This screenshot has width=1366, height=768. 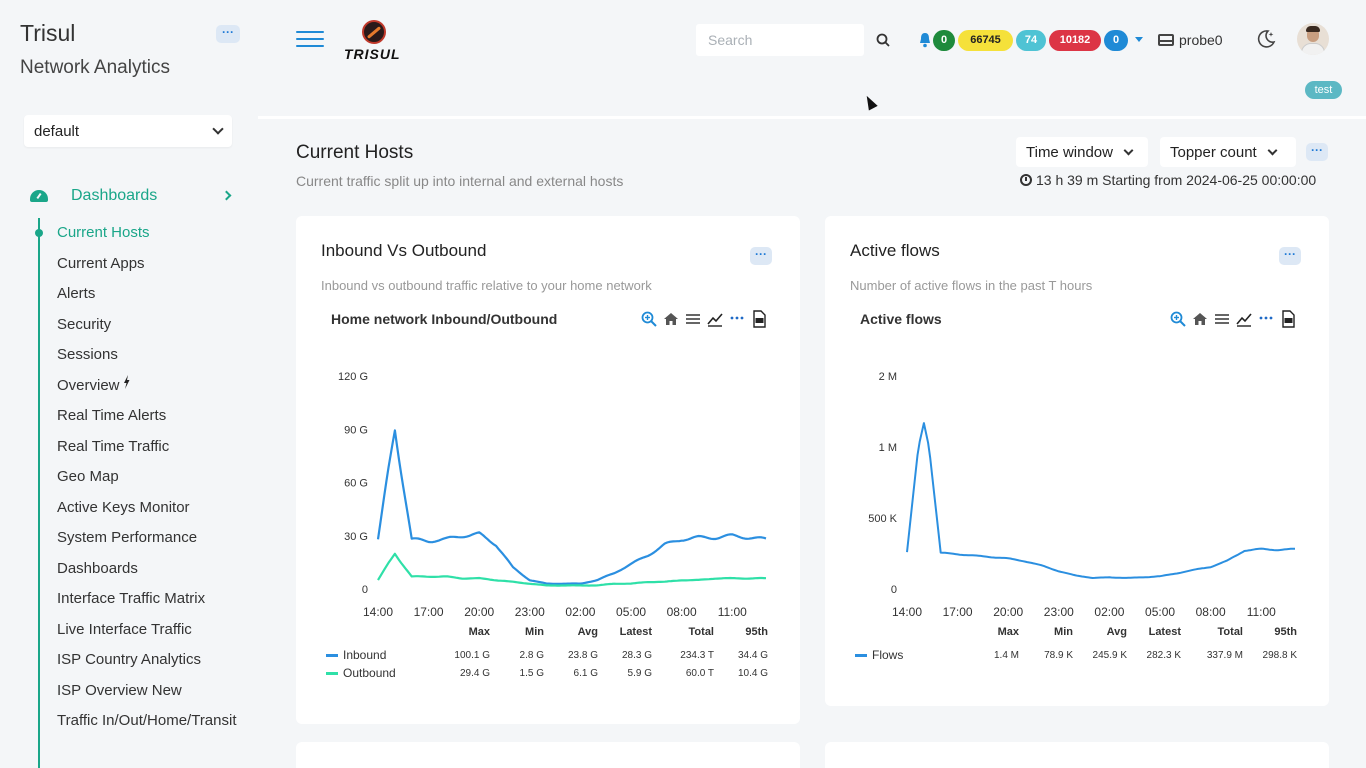 What do you see at coordinates (112, 415) in the screenshot?
I see `sidebar-item-real-time-alerts: Real Time Alerts` at bounding box center [112, 415].